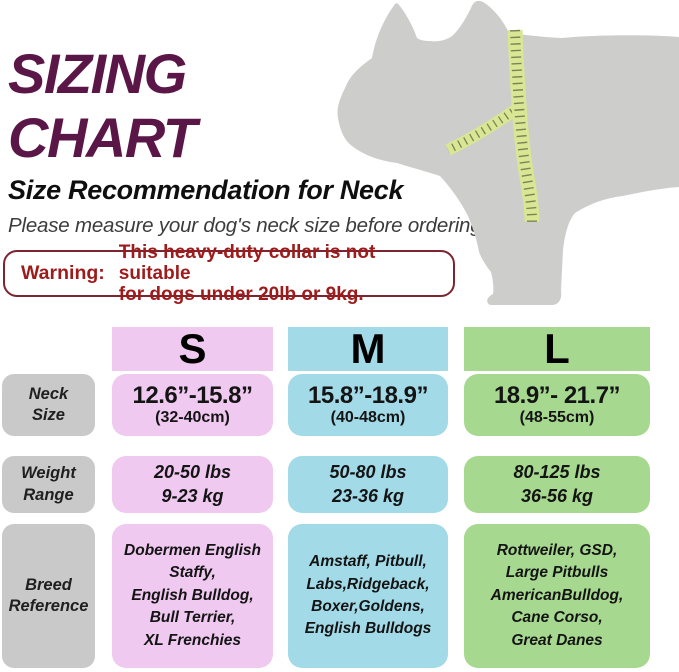  I want to click on weight-range-cell-s: 20-50 lbs 9-23 kg, so click(192, 484).